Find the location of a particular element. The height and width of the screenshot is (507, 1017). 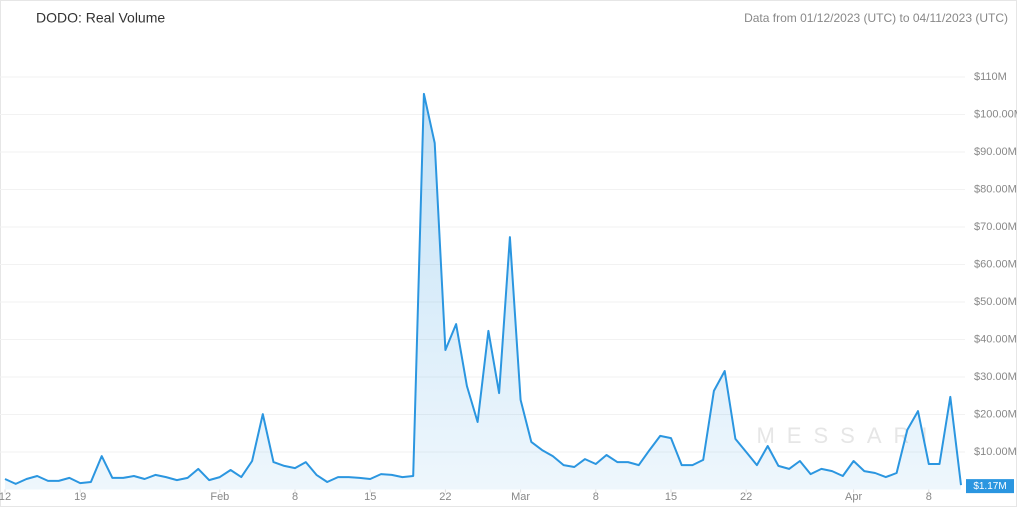

y-tick-label: $40.00M is located at coordinates (995, 339).